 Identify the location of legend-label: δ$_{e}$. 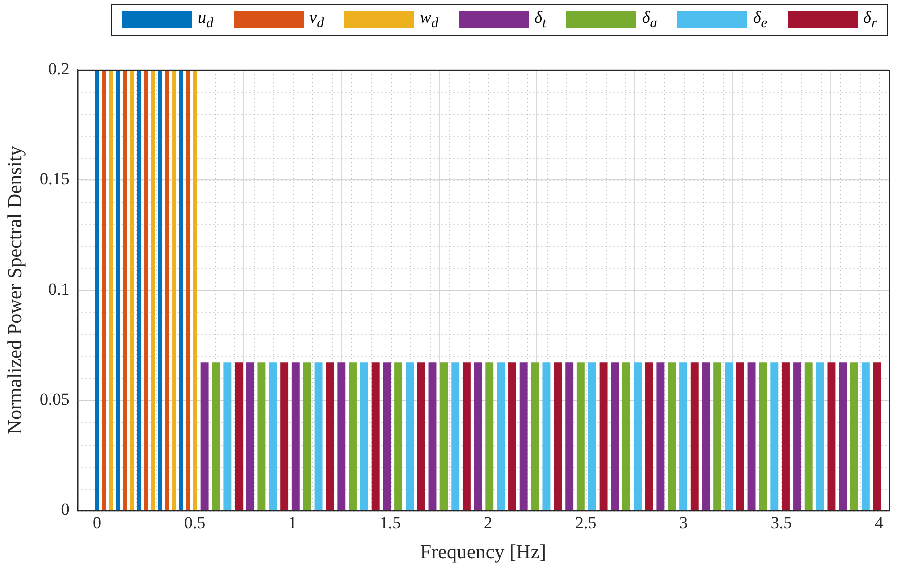
(760, 20).